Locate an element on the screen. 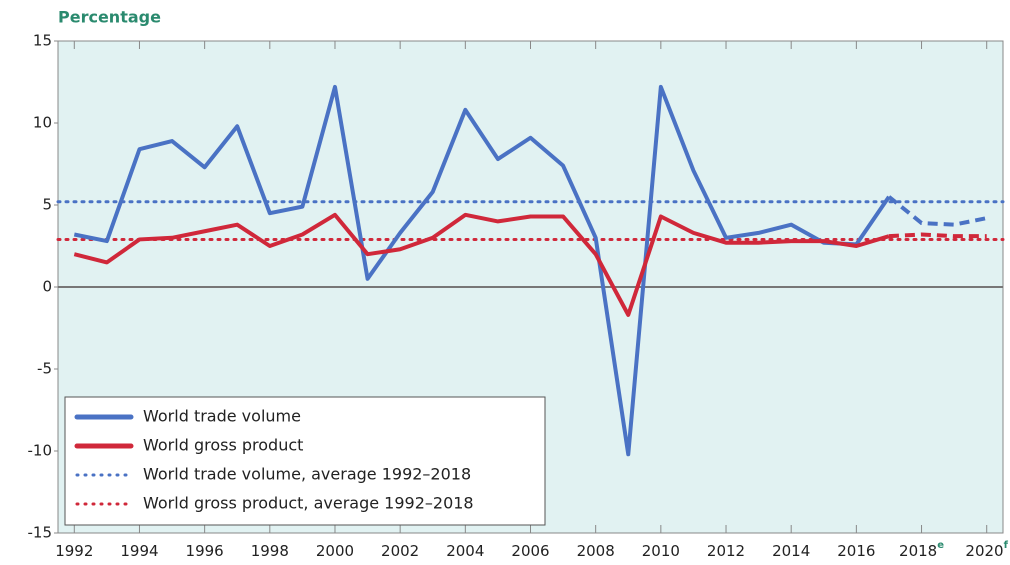 This screenshot has width=1010, height=565. x-tick-text: 1998 is located at coordinates (270, 551).